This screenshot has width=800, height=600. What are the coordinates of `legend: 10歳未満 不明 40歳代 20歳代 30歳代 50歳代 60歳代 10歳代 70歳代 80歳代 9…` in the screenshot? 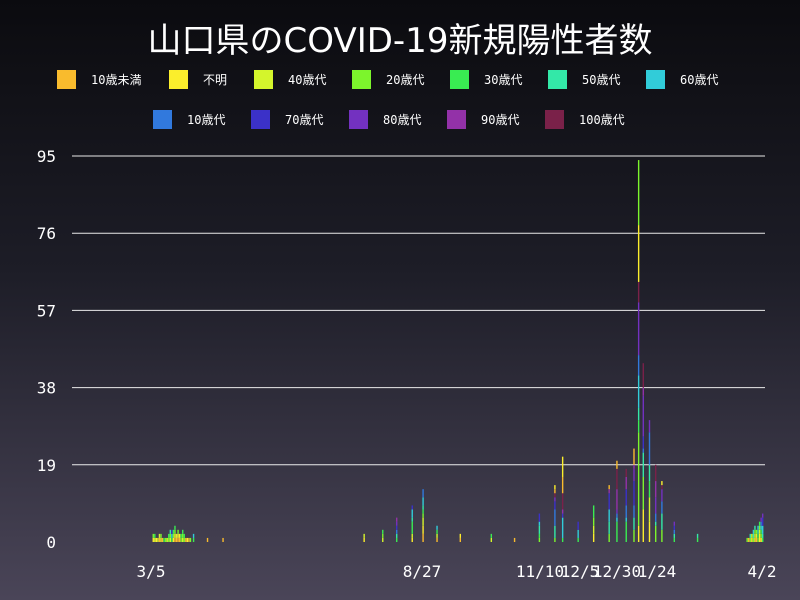 It's located at (387, 99).